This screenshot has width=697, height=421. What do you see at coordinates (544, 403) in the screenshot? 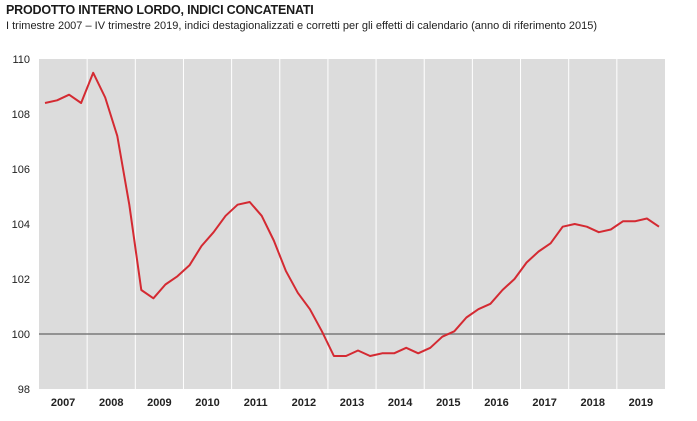
I see `x-tick-label-2017: 2017` at bounding box center [544, 403].